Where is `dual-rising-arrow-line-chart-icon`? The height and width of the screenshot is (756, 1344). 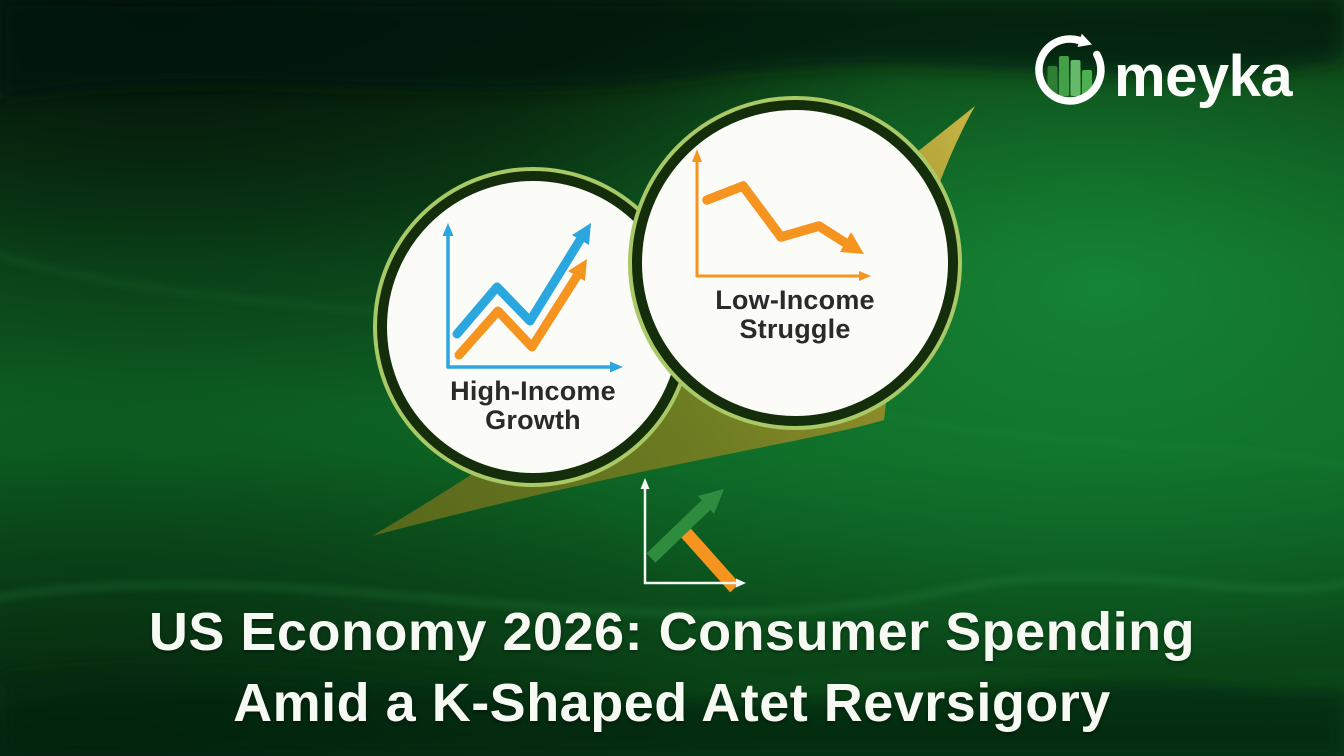 dual-rising-arrow-line-chart-icon is located at coordinates (532, 298).